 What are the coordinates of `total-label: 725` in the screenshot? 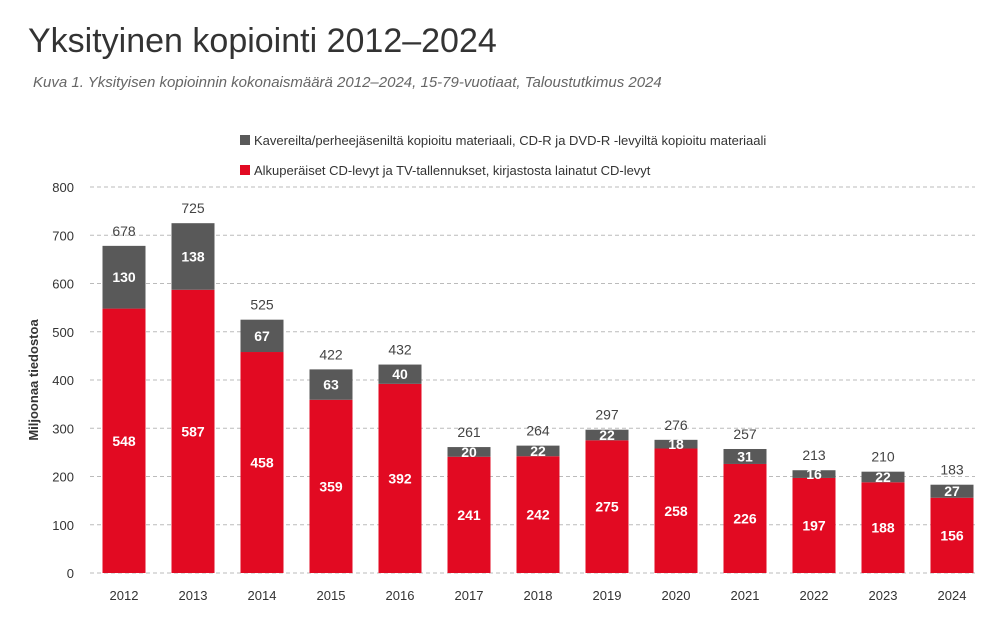 It's located at (193, 208).